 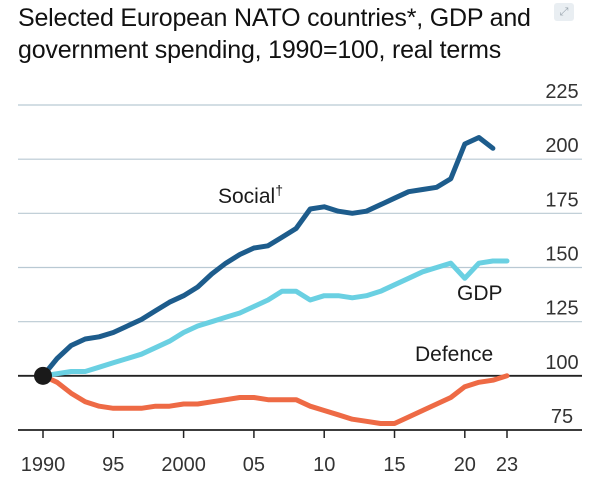 What do you see at coordinates (250, 195) in the screenshot?
I see `series-label-social: Social†` at bounding box center [250, 195].